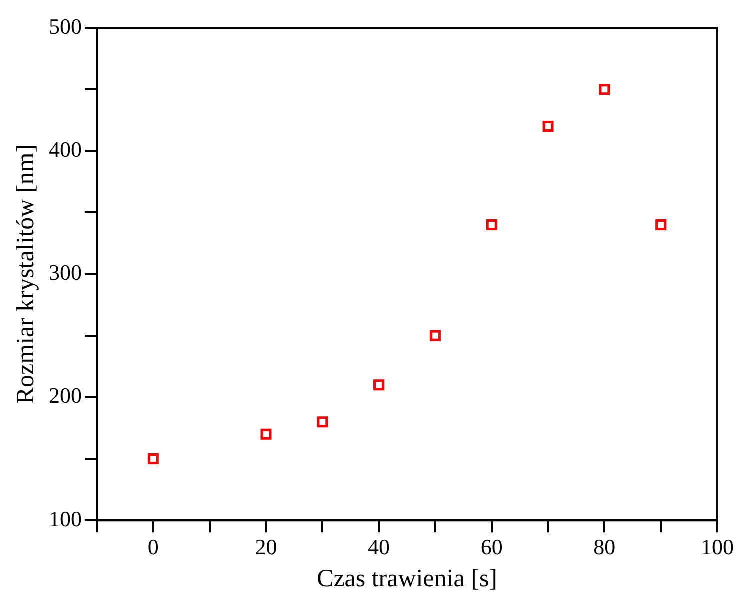  I want to click on x-tick-label: 40, so click(379, 547).